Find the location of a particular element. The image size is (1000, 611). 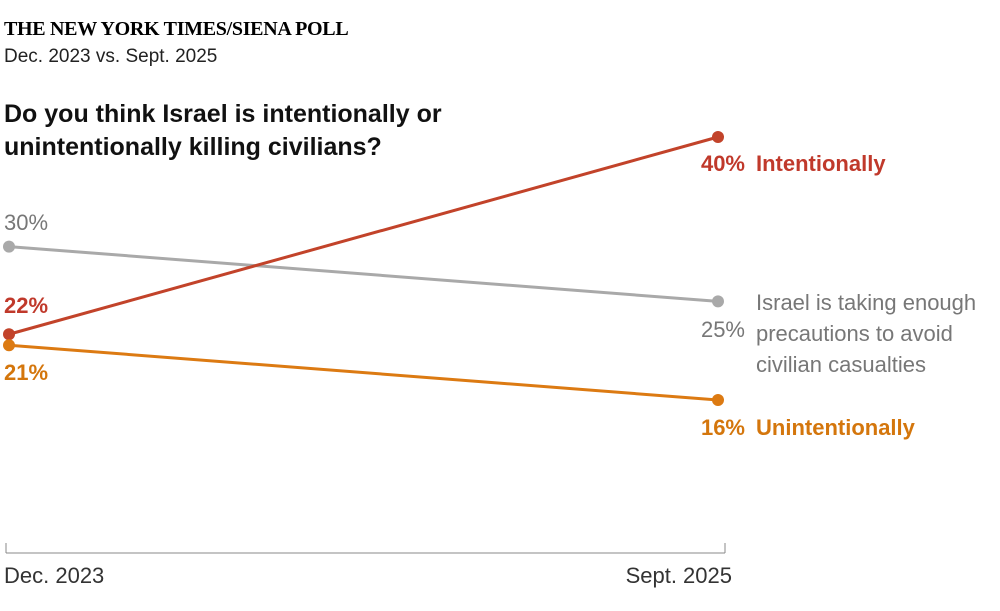

x-tick-label: Sept. 2025 is located at coordinates (678, 575).